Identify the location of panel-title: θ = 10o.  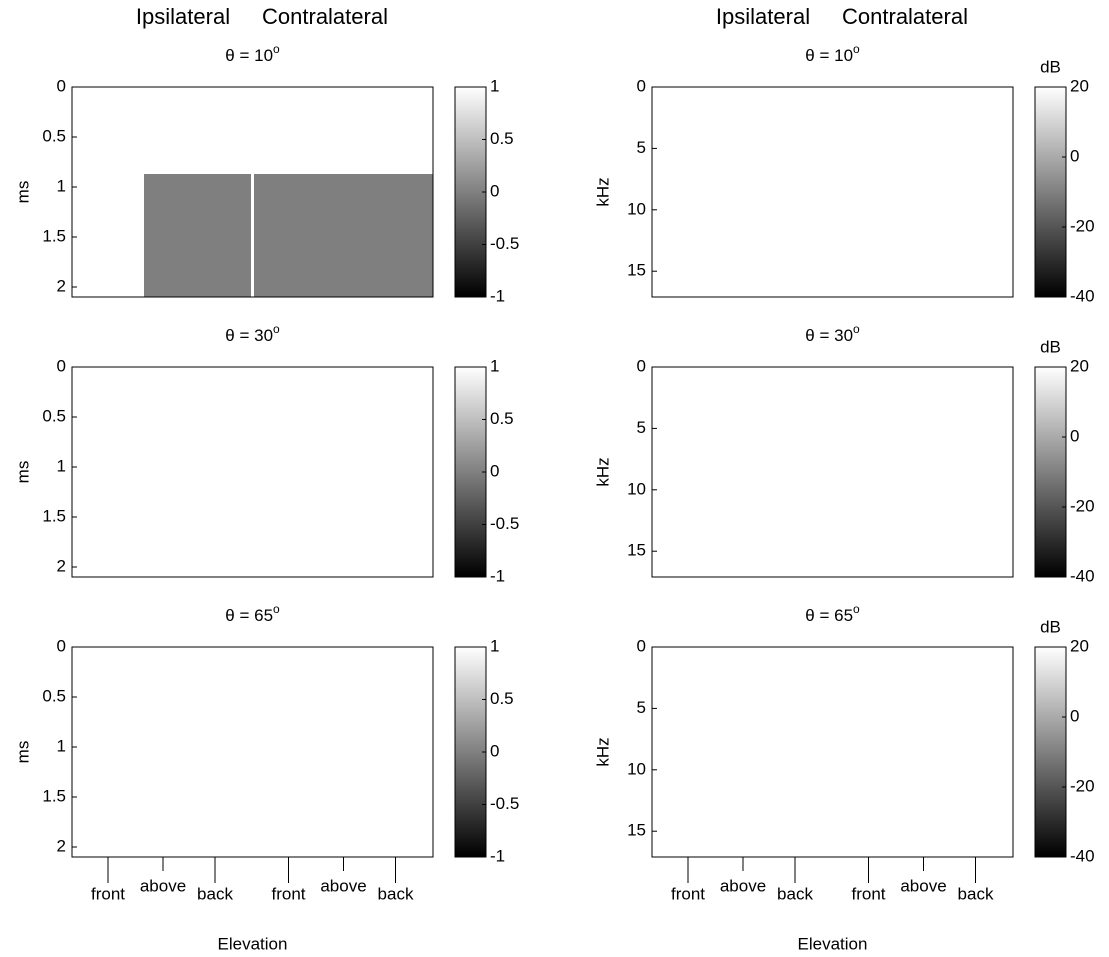
(252, 53).